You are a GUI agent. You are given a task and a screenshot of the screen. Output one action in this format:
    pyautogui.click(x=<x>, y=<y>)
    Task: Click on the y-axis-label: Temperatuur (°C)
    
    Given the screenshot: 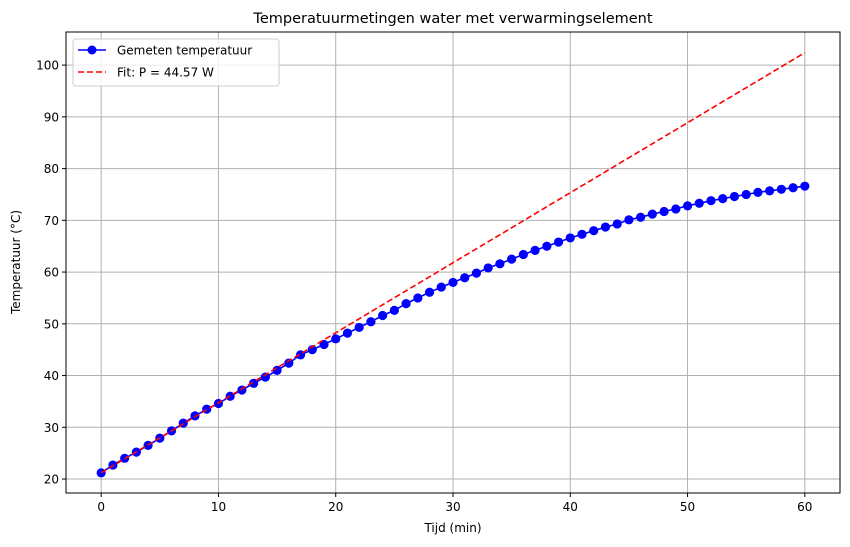 What is the action you would take?
    pyautogui.click(x=16, y=262)
    